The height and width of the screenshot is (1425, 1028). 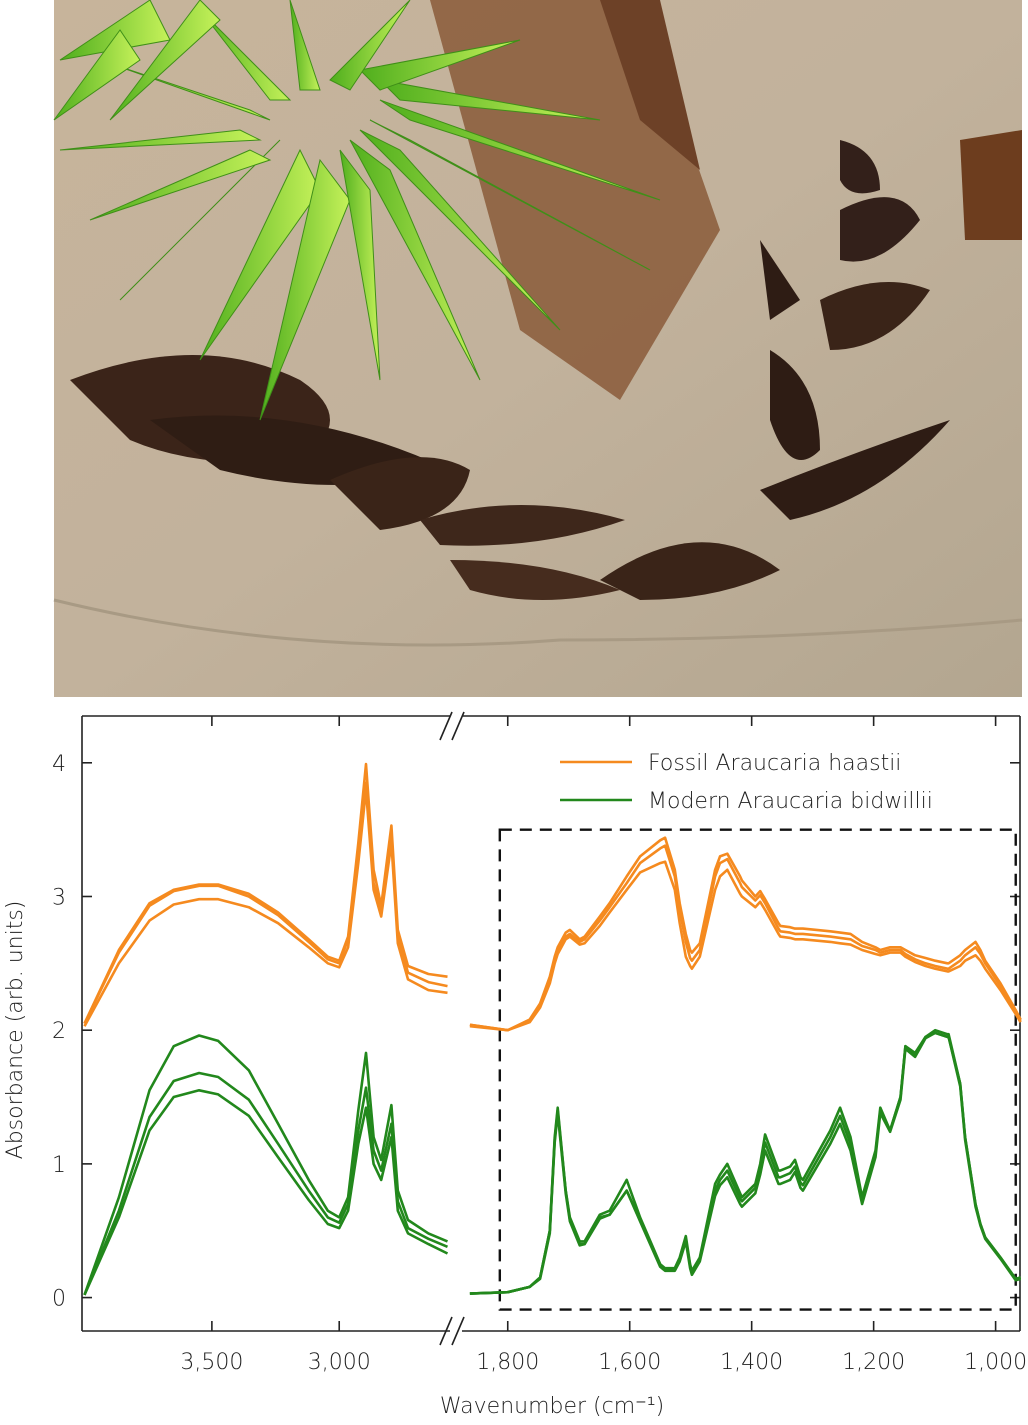 I want to click on x-tick-label: 1,400, so click(x=751, y=1362).